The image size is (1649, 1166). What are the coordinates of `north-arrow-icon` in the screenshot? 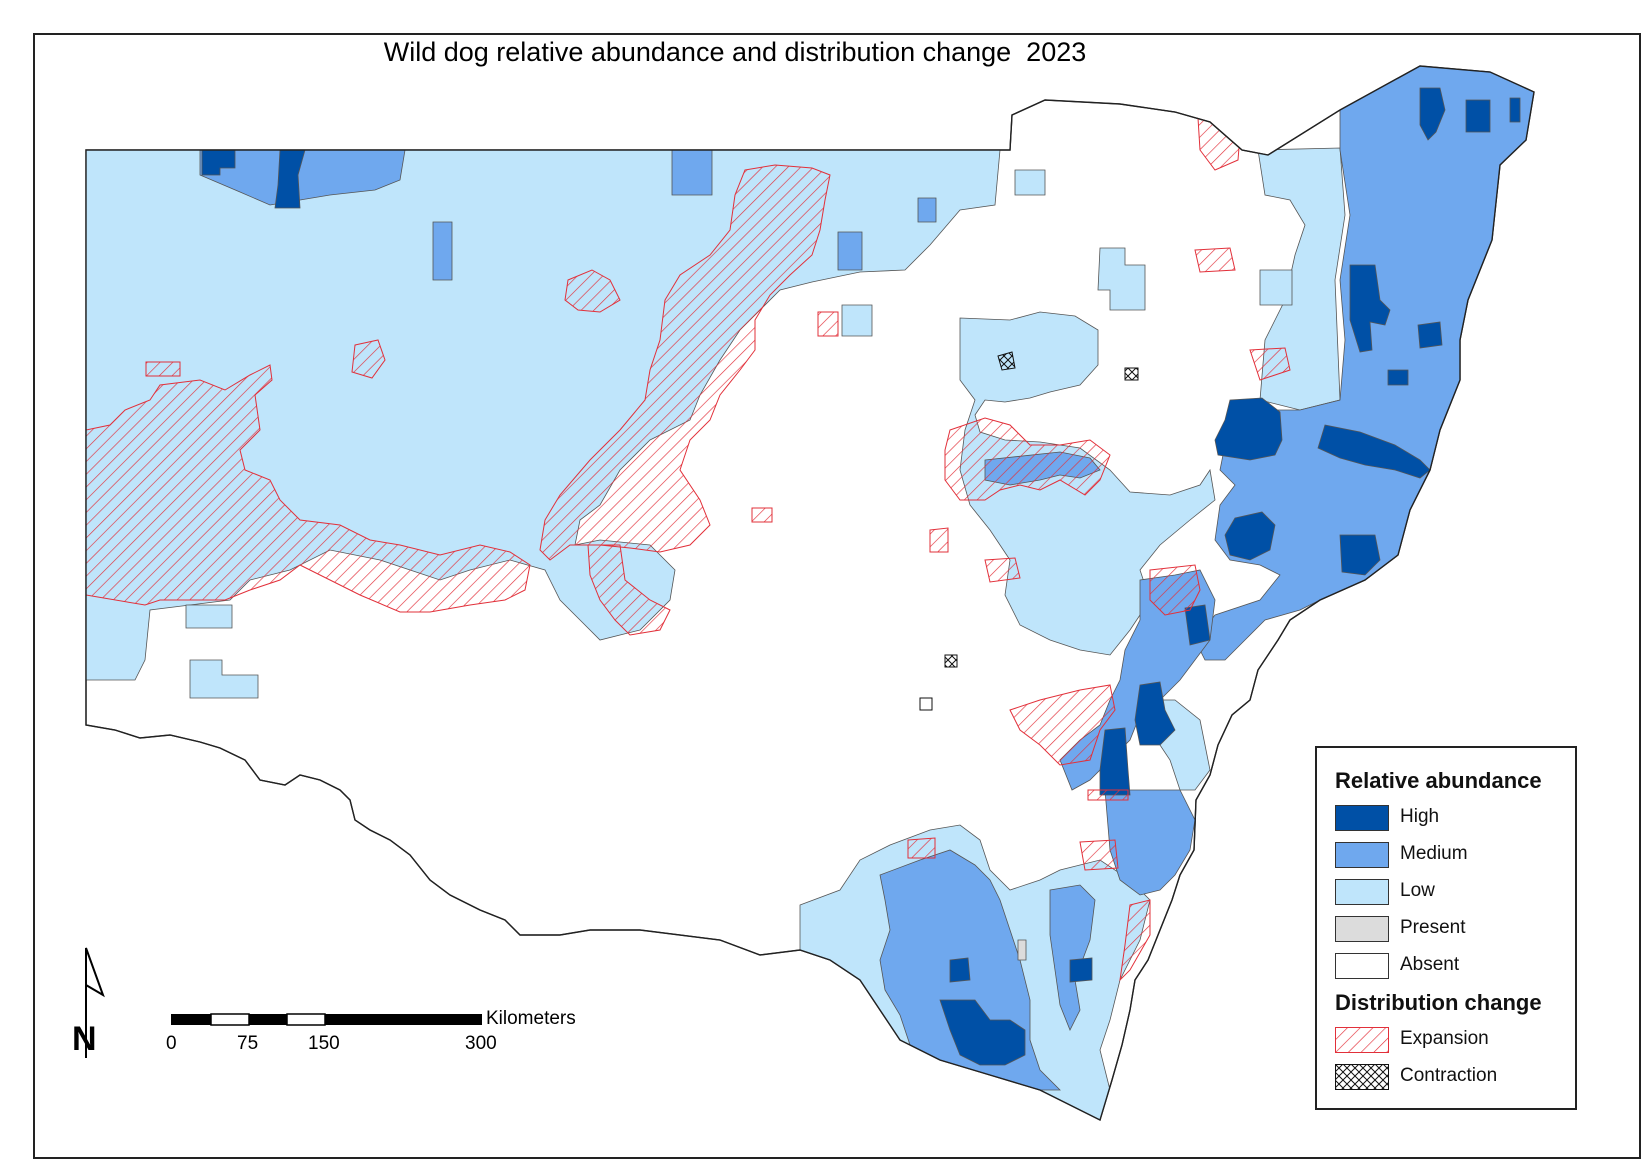 It's located at (95, 1002).